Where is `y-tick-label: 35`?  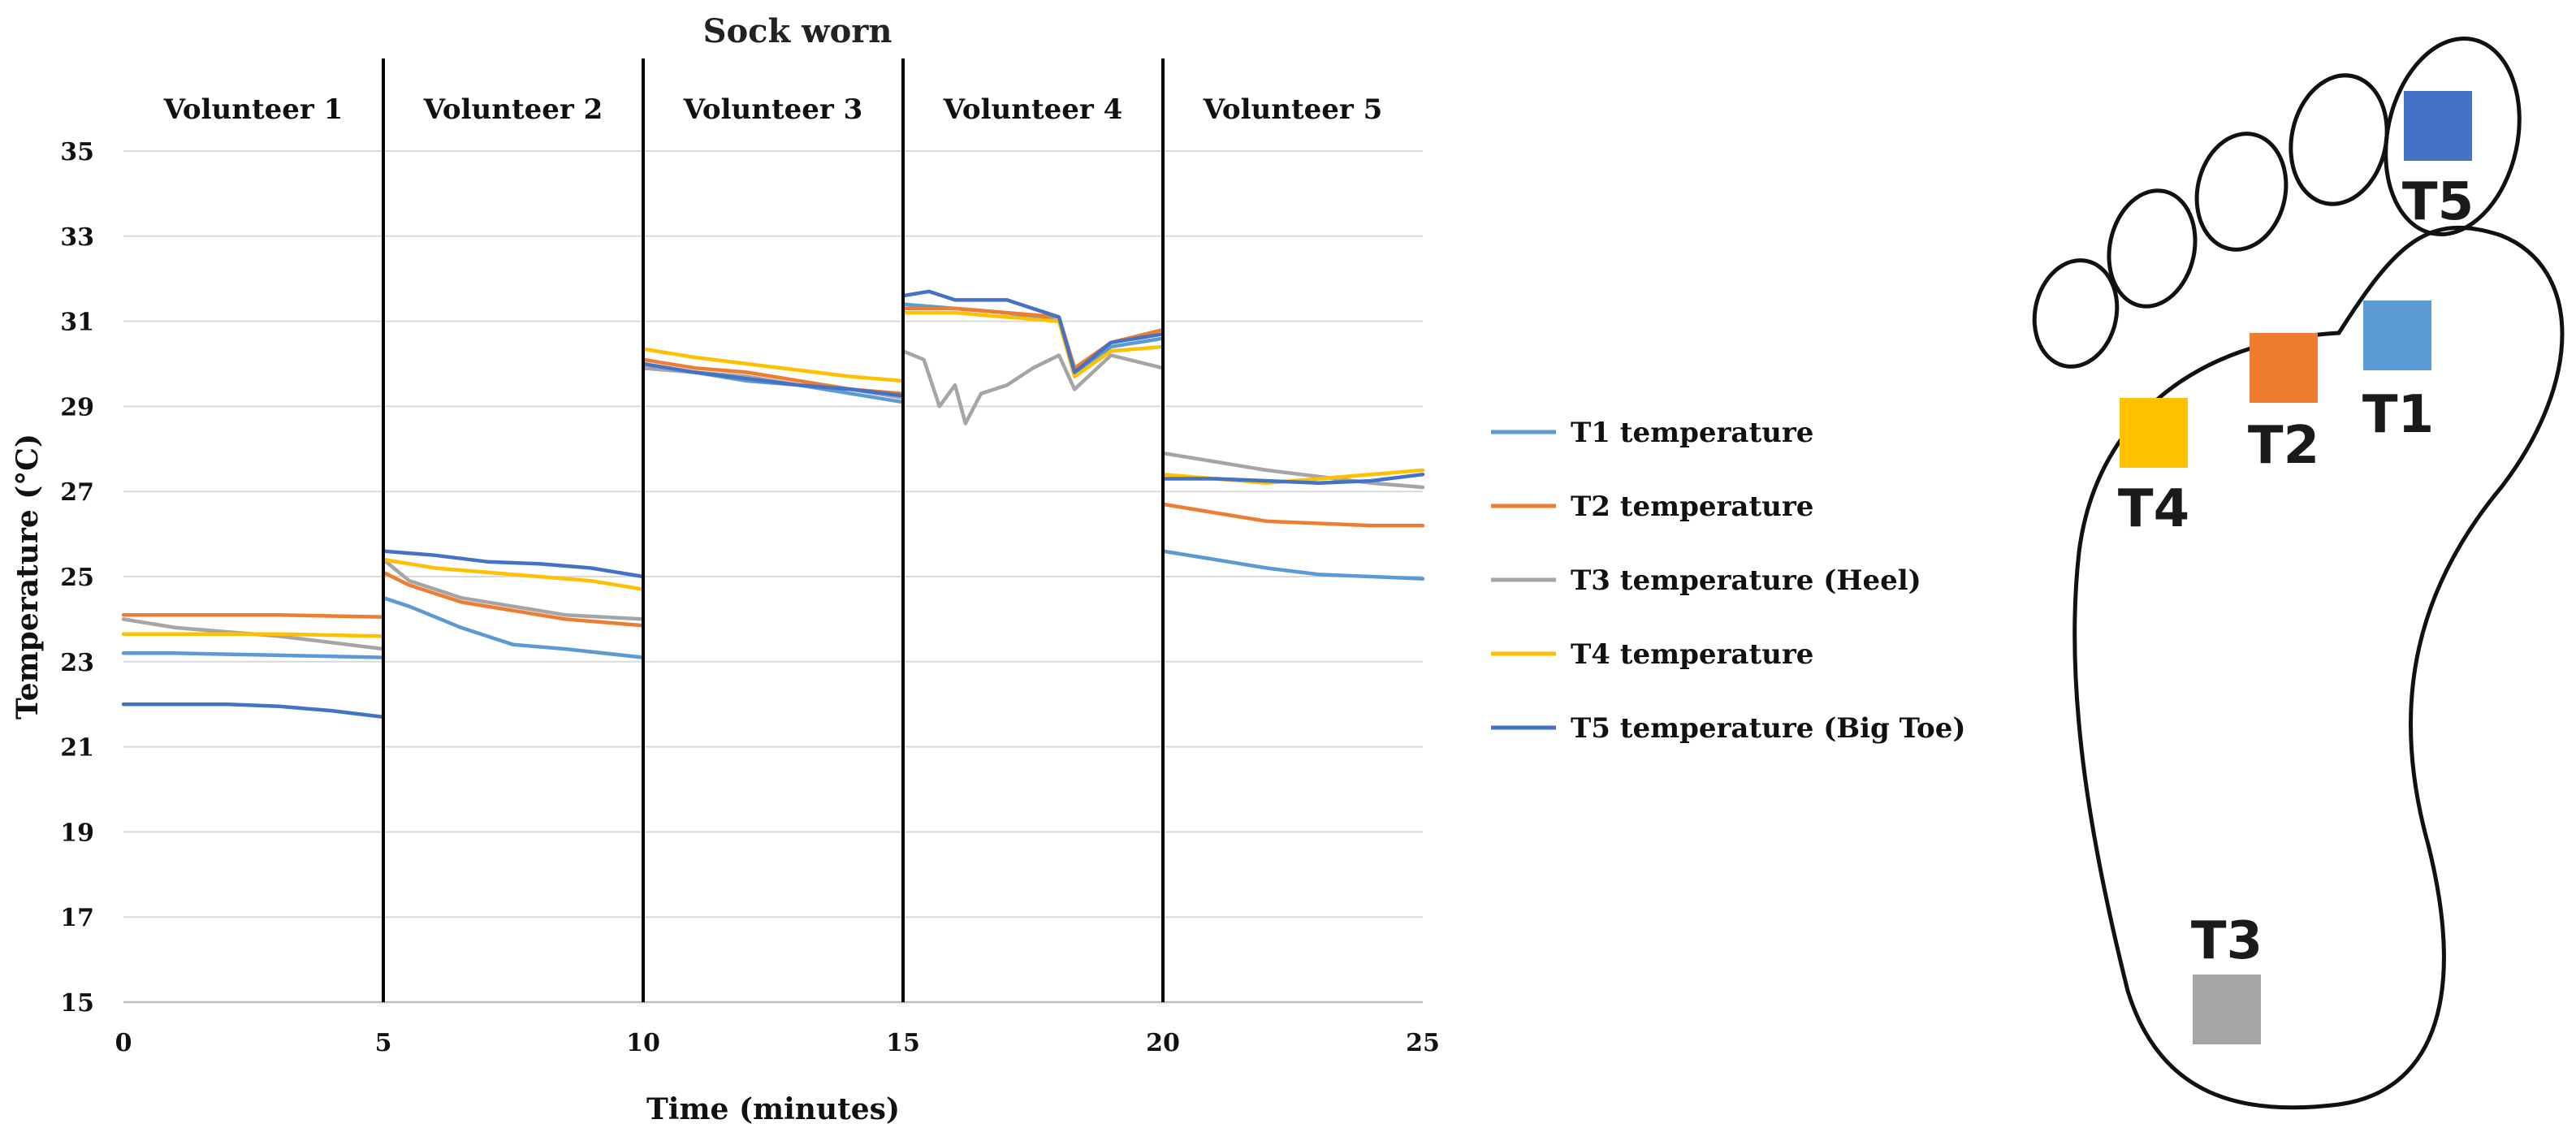
y-tick-label: 35 is located at coordinates (77, 152).